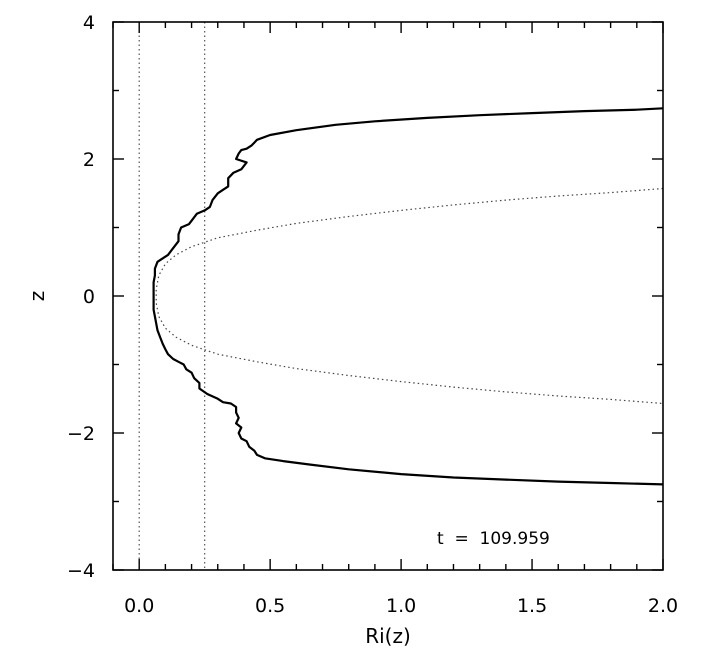 The image size is (722, 652). Describe the element at coordinates (270, 606) in the screenshot. I see `x-tick-label: 0.5` at that location.